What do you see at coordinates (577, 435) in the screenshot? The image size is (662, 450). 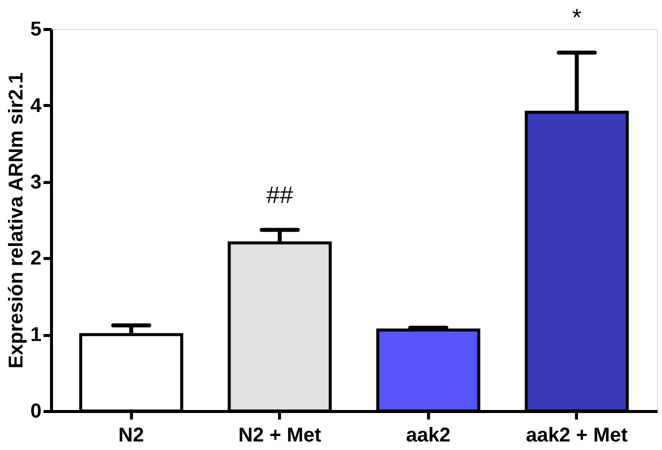 I see `x-tick-label: aak2 + Met` at bounding box center [577, 435].